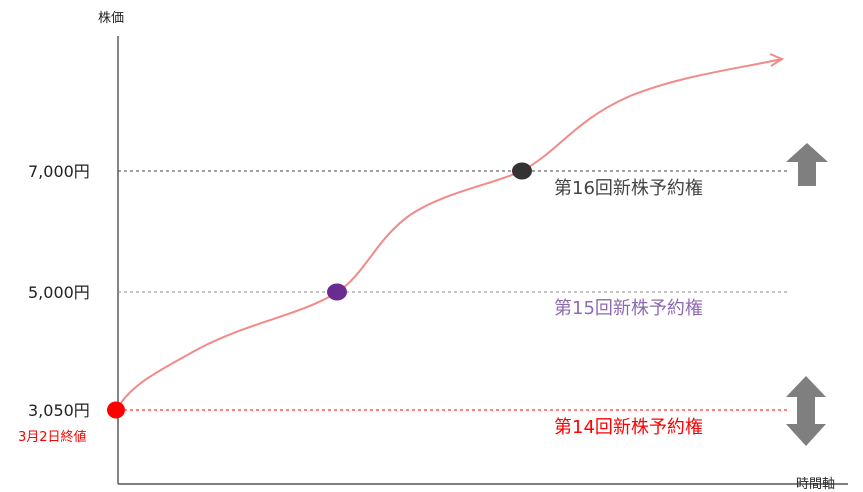 Image resolution: width=863 pixels, height=492 pixels. Describe the element at coordinates (52, 437) in the screenshot. I see `closing-price-note: 3月2日終値` at that location.